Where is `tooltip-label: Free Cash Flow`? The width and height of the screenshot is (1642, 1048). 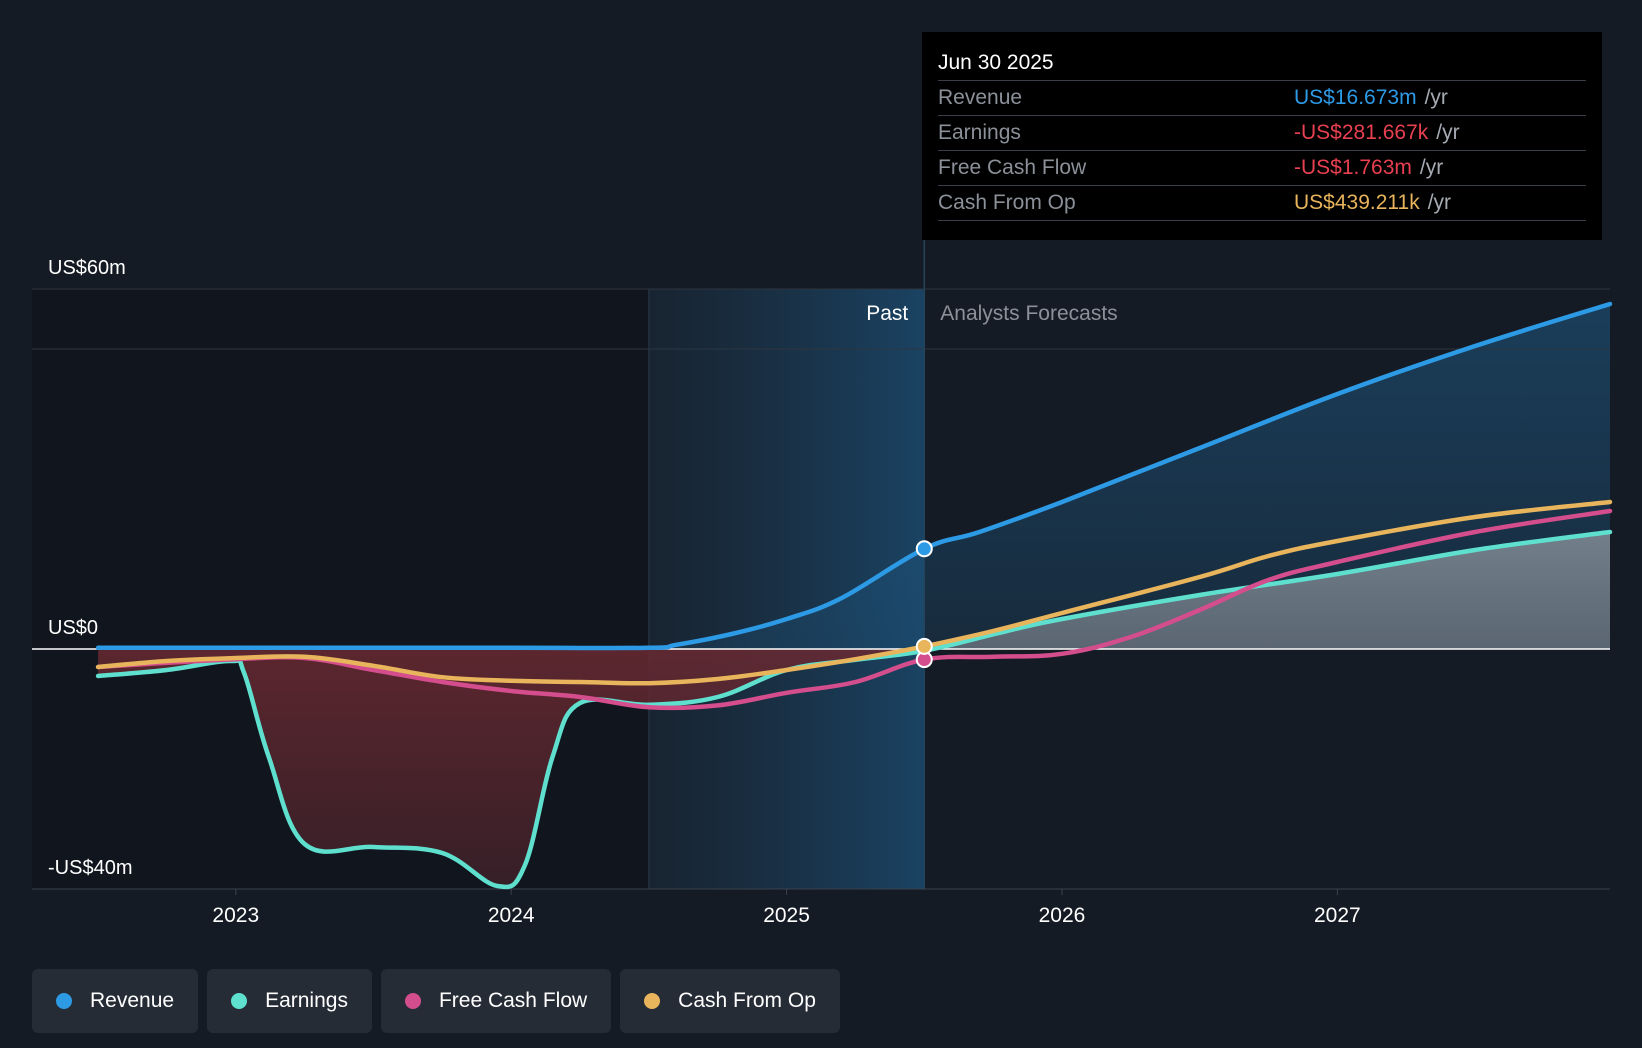 tooltip-label: Free Cash Flow is located at coordinates (1012, 167).